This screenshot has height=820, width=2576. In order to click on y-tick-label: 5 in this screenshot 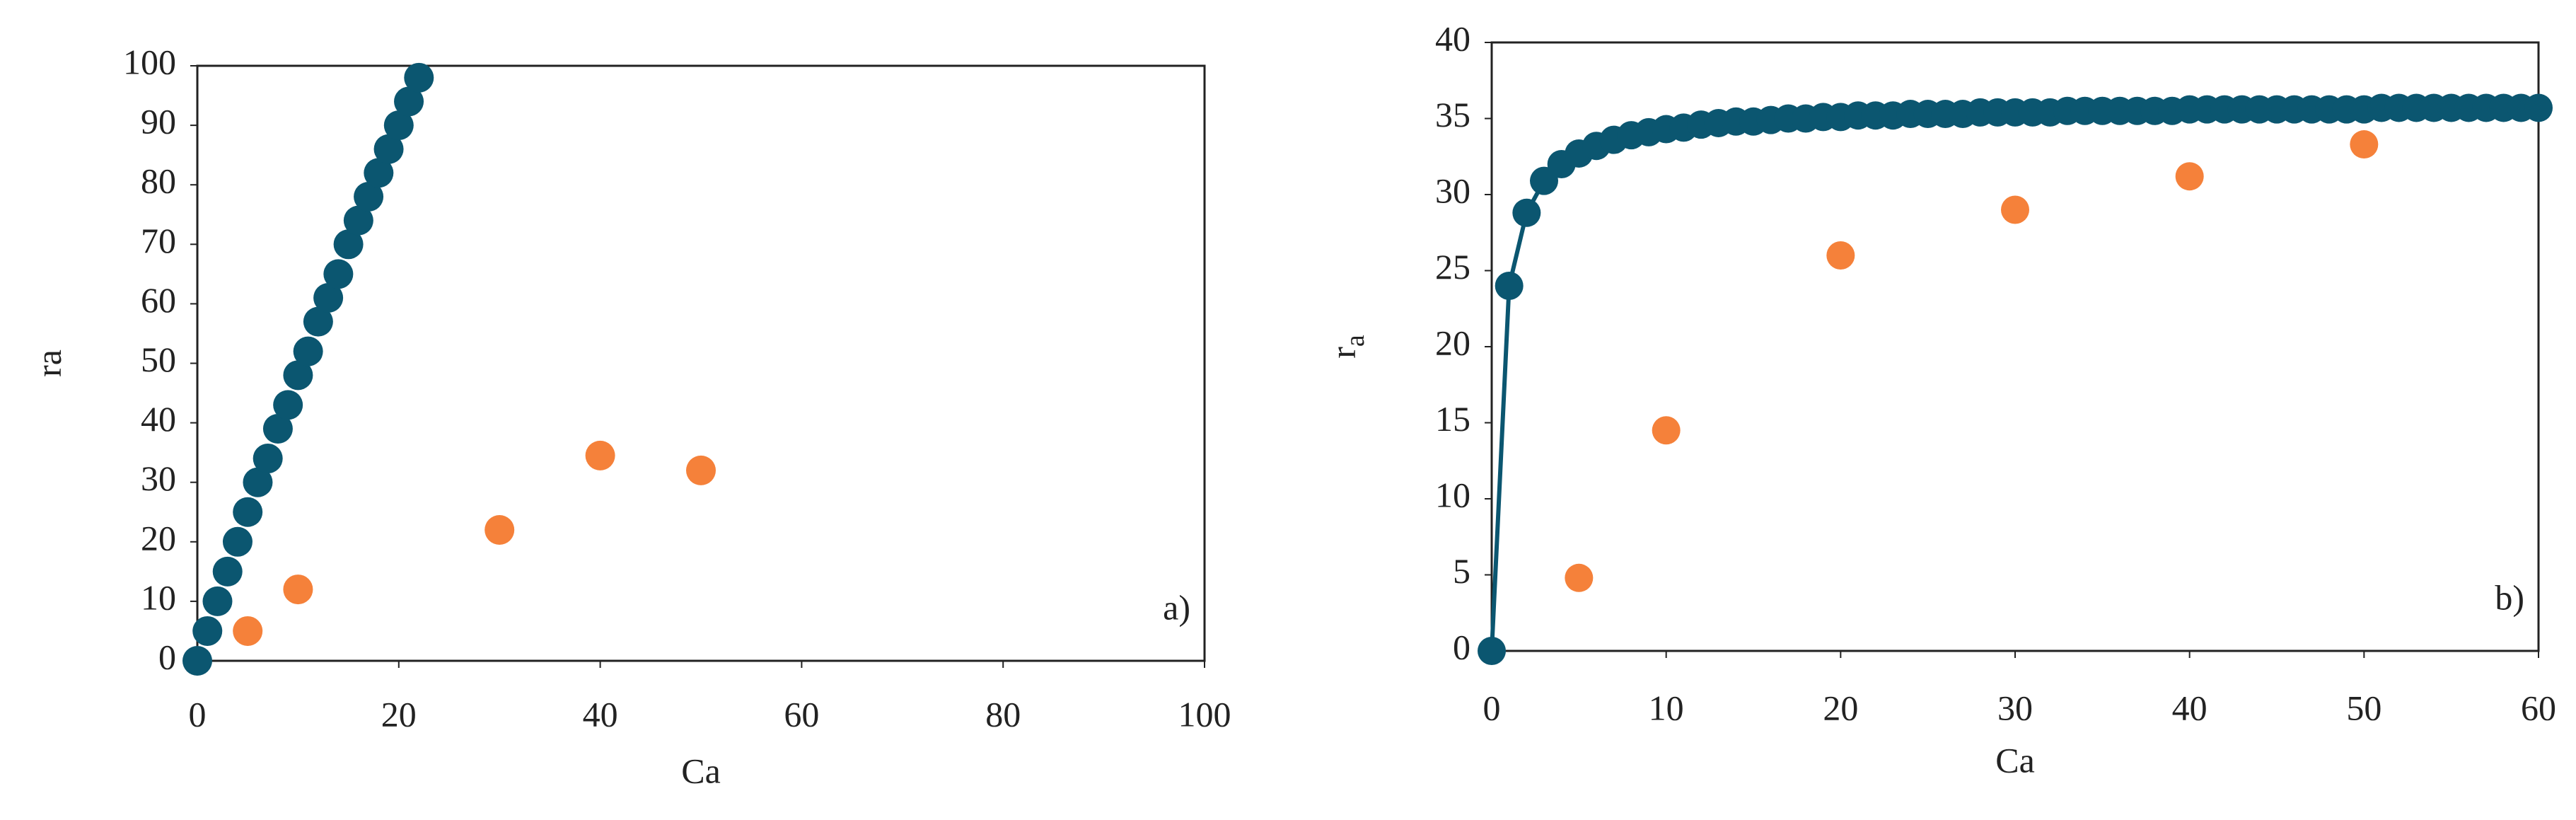, I will do `click(1461, 571)`.